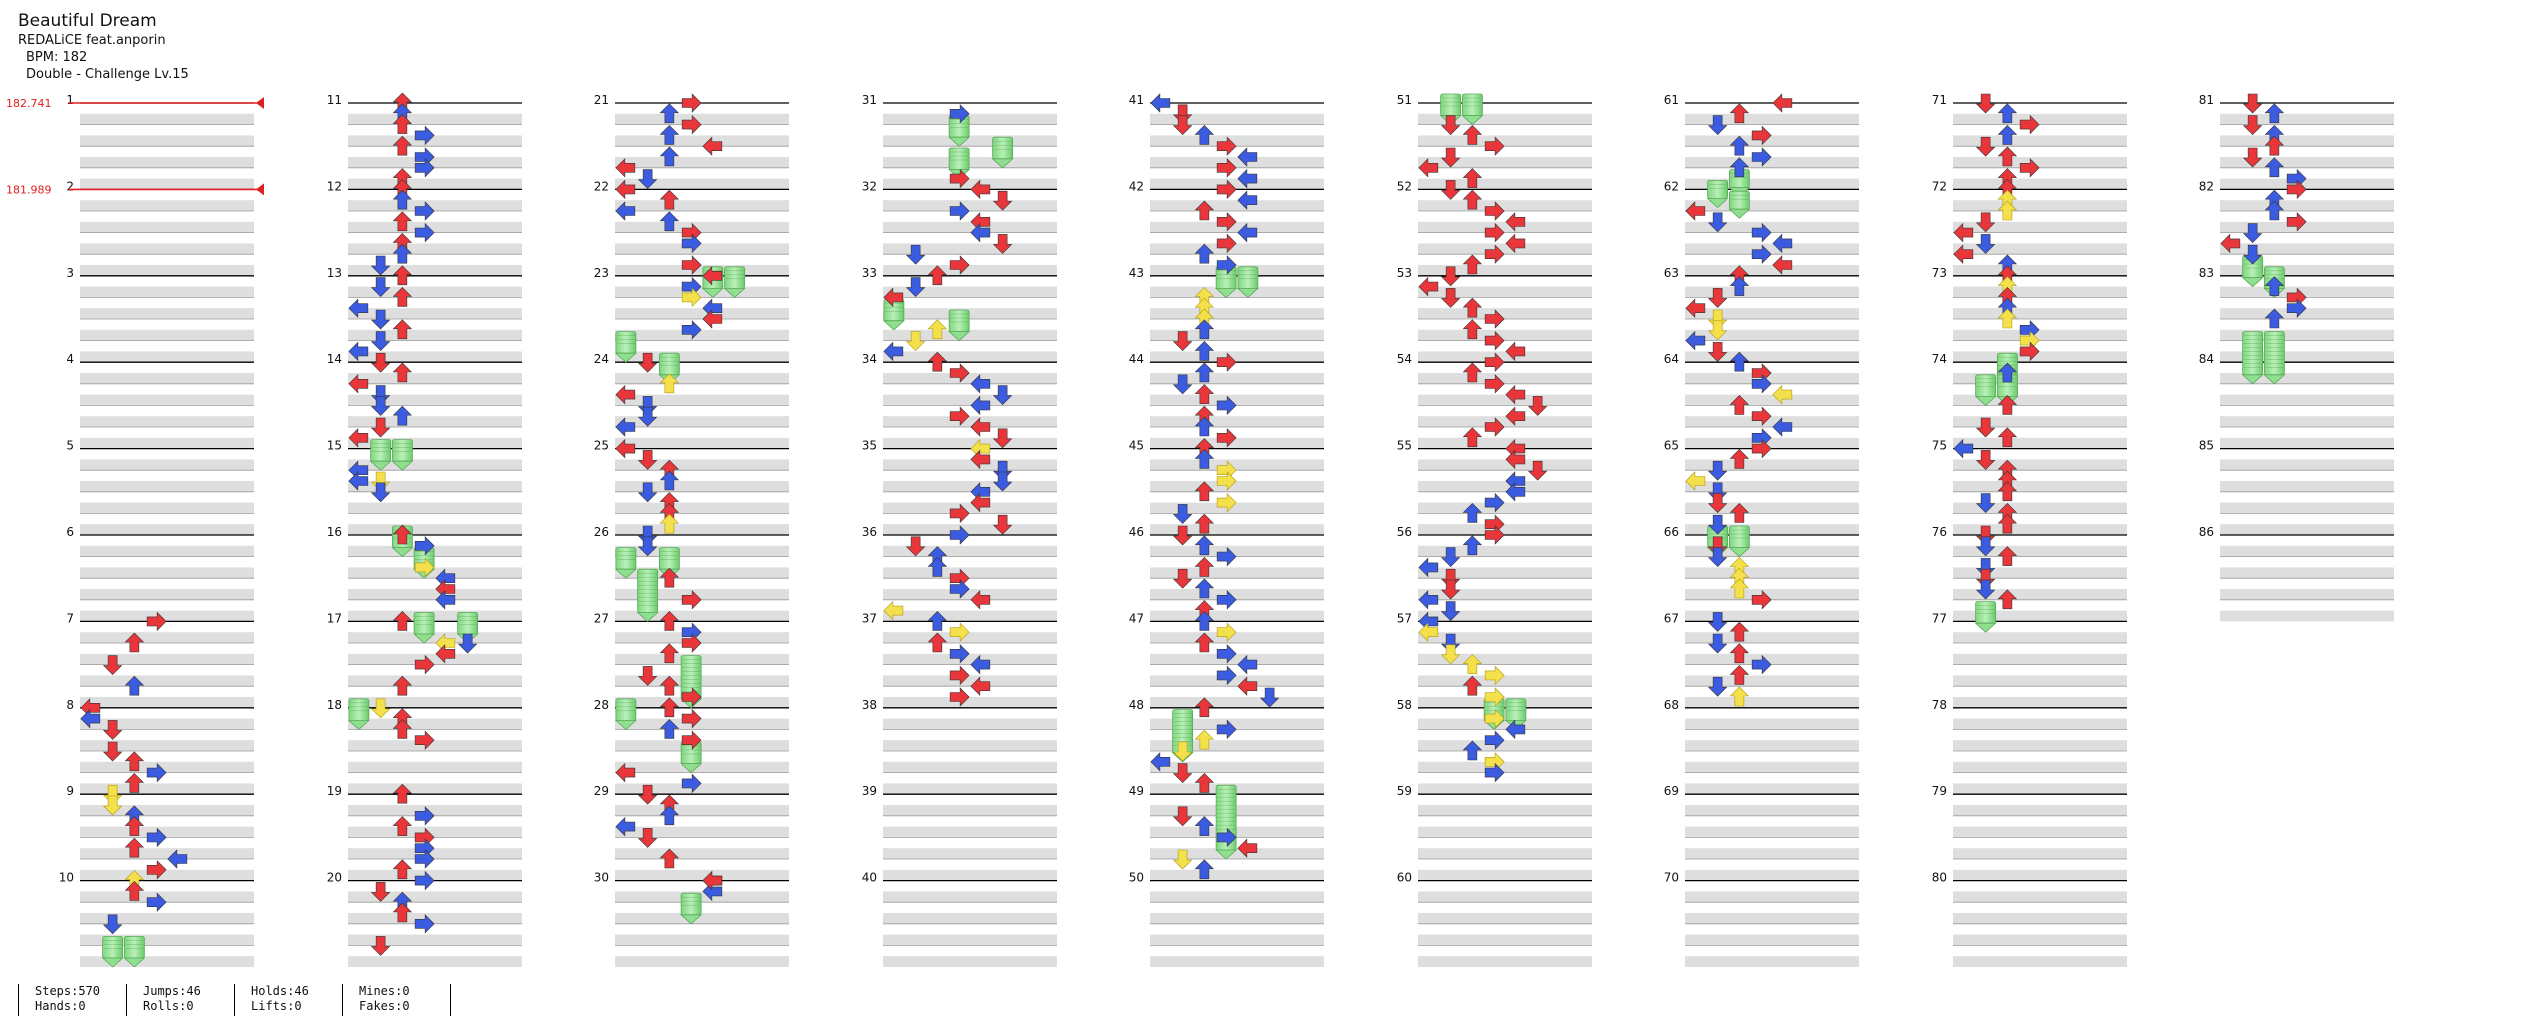  What do you see at coordinates (60, 1006) in the screenshot?
I see `stat-hands: Hands:0` at bounding box center [60, 1006].